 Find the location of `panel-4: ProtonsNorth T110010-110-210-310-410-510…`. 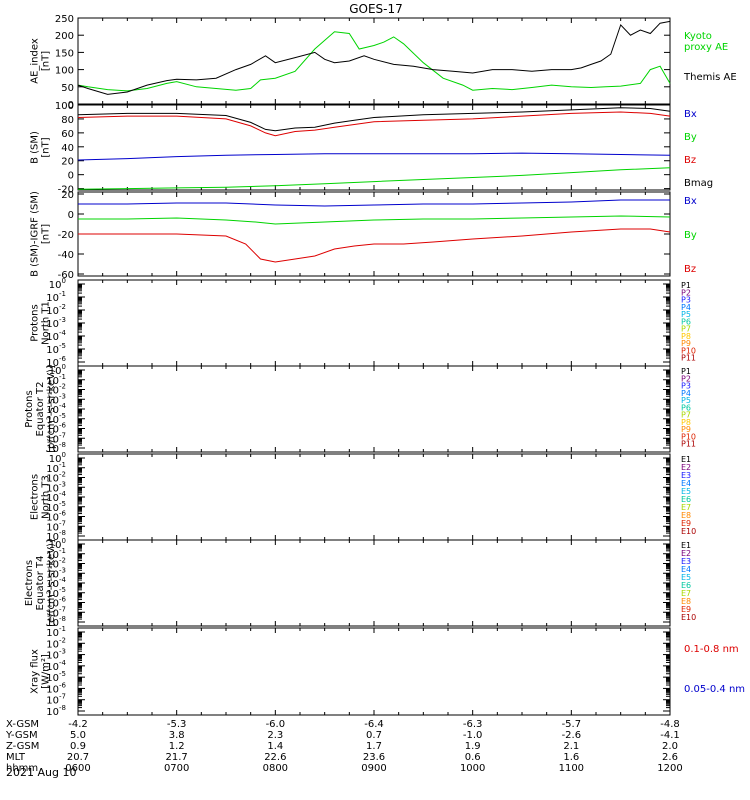

panel-4: ProtonsNorth T110010-110-210-310-410-510… is located at coordinates (363, 323).